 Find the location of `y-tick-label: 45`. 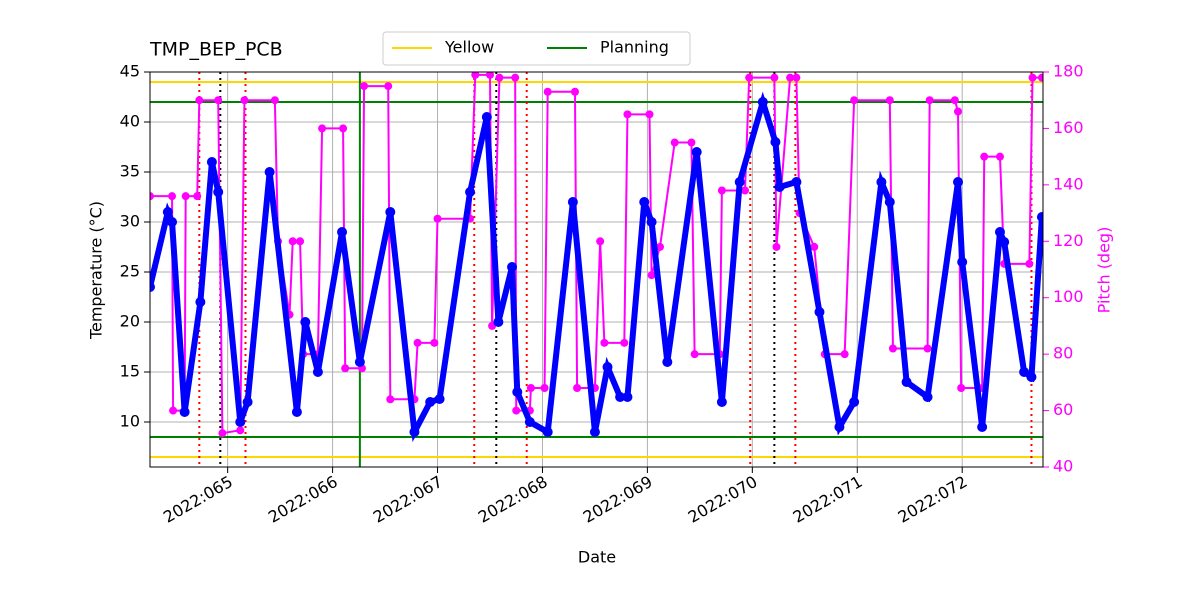

y-tick-label: 45 is located at coordinates (130, 71).